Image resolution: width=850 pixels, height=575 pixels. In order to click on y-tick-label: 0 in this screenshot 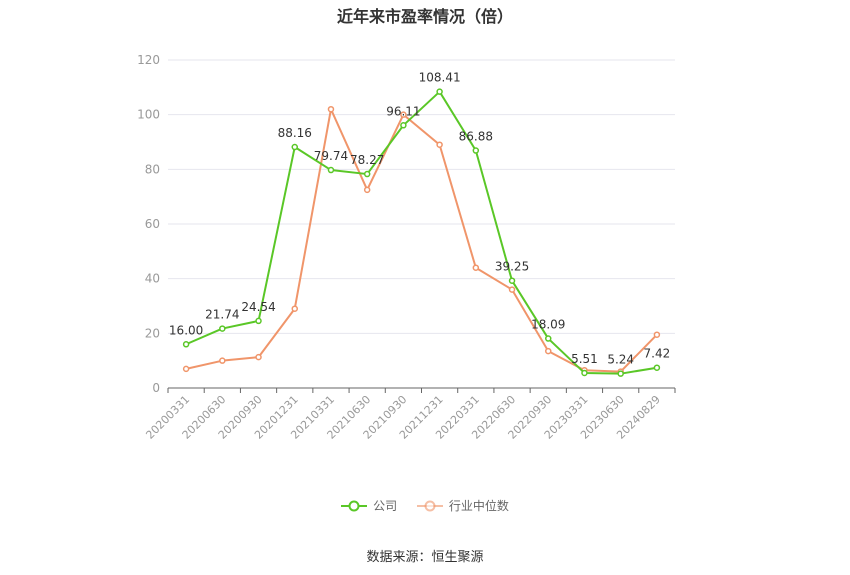, I will do `click(156, 388)`.